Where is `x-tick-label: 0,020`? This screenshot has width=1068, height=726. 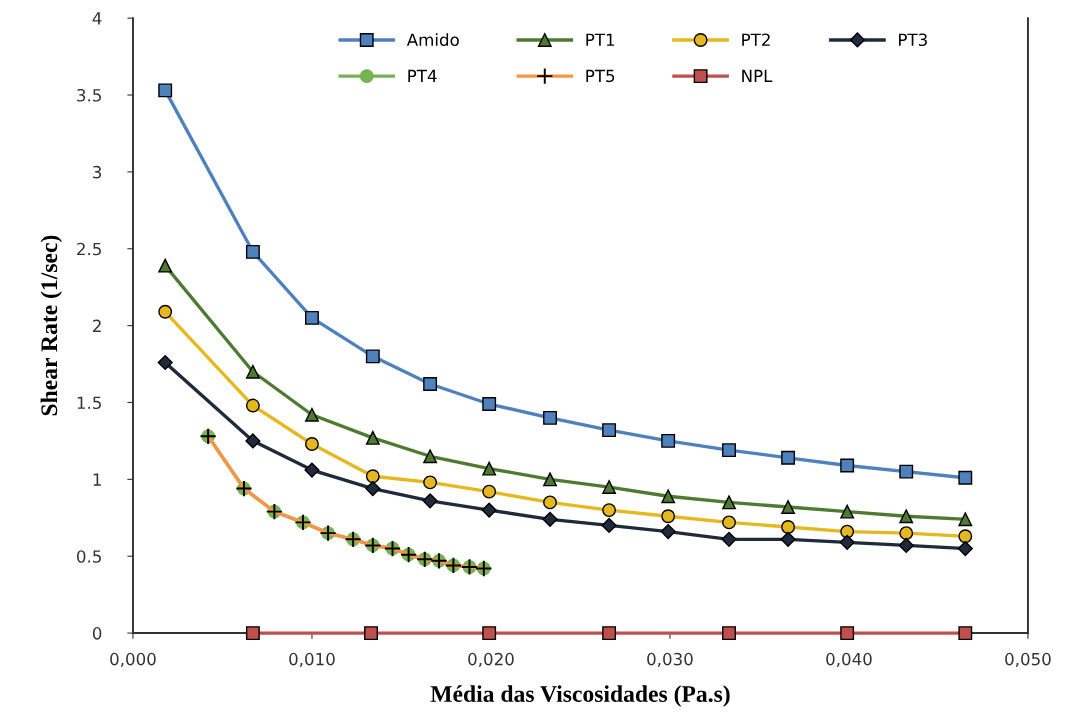 x-tick-label: 0,020 is located at coordinates (491, 660).